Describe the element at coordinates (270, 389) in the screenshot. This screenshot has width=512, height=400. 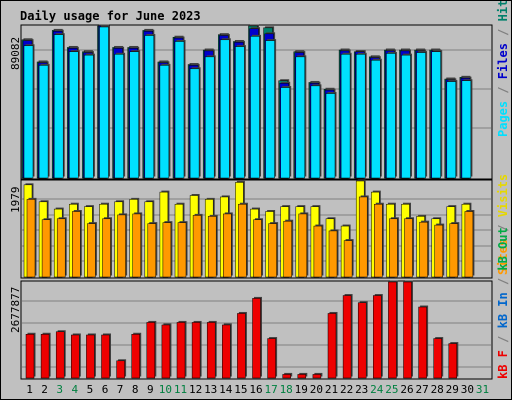
I see `day-label-17: 17` at that location.